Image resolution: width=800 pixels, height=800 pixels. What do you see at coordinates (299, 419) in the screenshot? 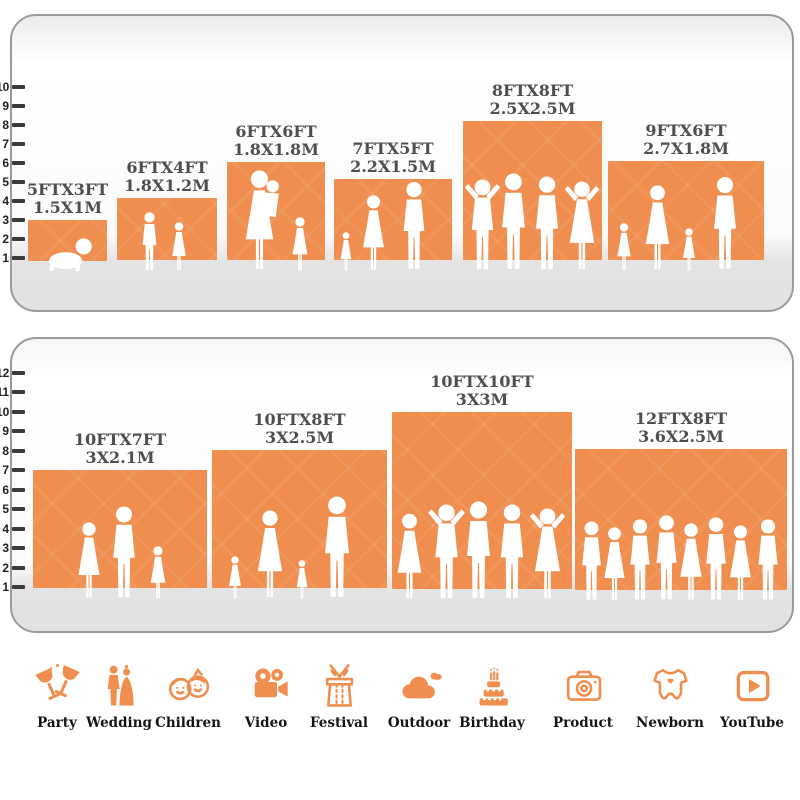
I see `size-feet: 10FTX8FT` at bounding box center [299, 419].